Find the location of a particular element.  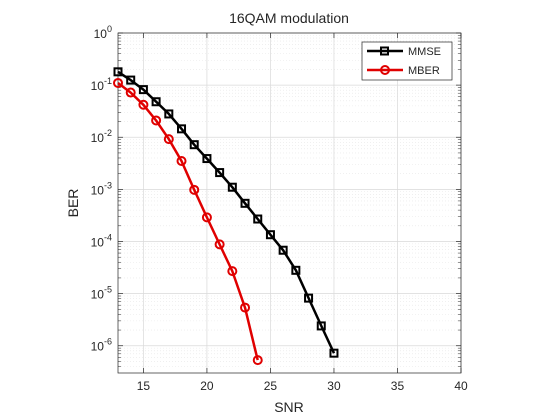

chart-title: 16QAM modulation is located at coordinates (289, 18).